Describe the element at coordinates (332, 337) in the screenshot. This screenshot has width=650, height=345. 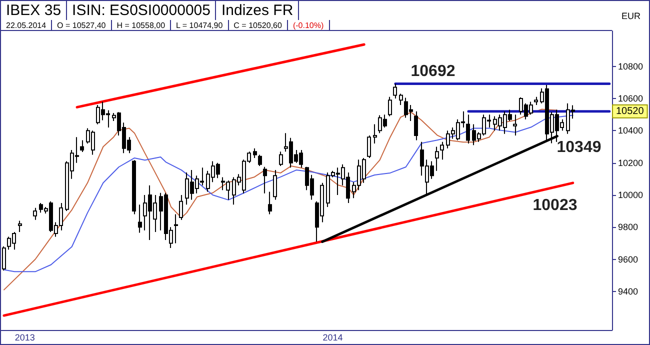
I see `x-tick-label: 2014` at that location.